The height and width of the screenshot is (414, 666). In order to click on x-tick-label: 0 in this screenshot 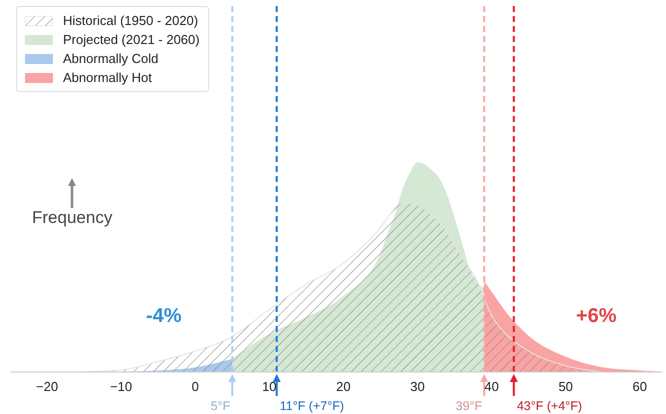, I will do `click(195, 386)`.